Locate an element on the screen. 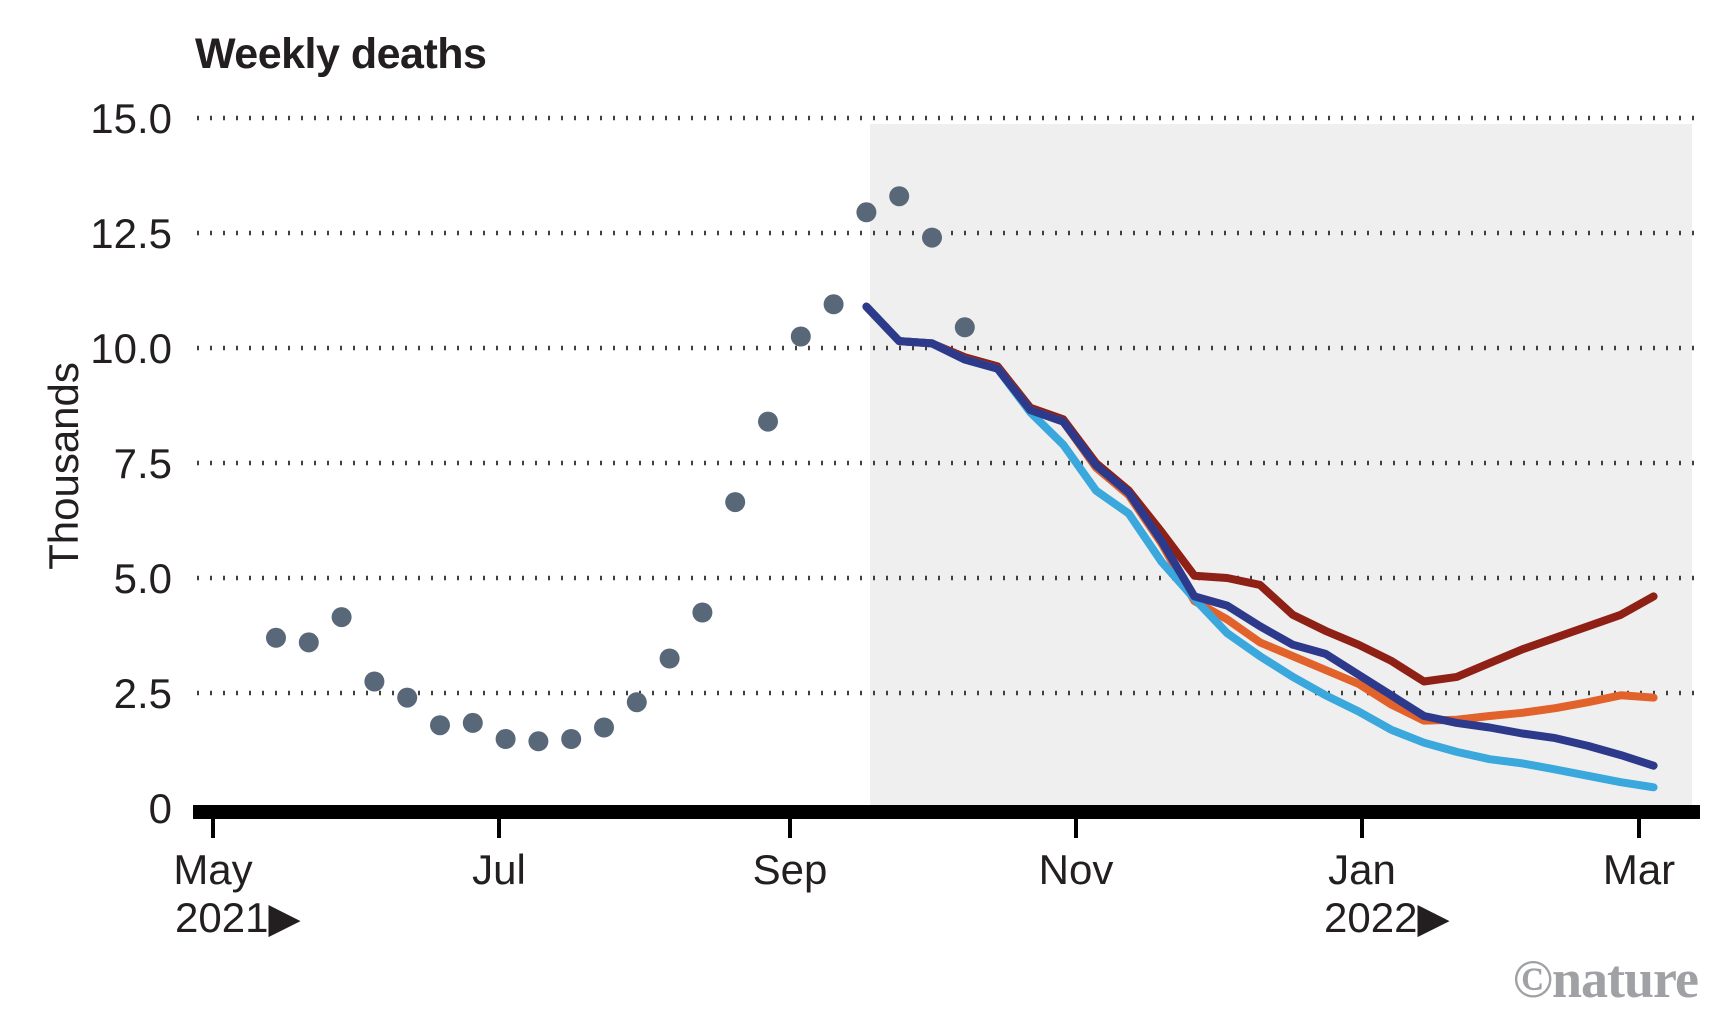 The height and width of the screenshot is (1035, 1732). x-tick-label: May is located at coordinates (212, 869).